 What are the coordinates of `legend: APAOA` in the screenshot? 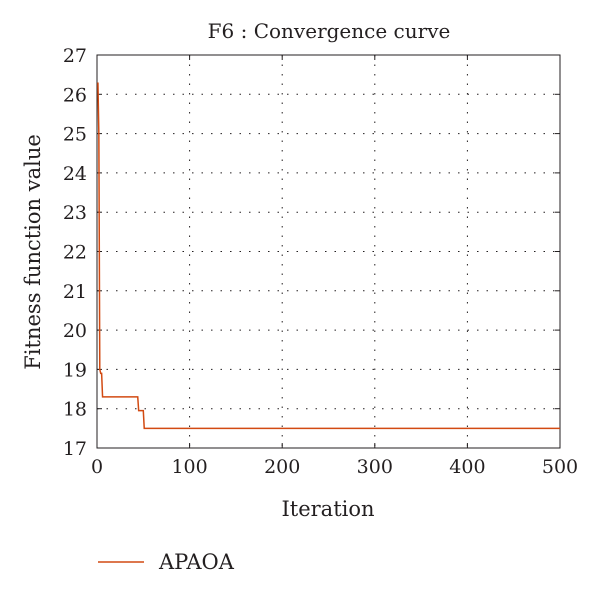 It's located at (166, 562).